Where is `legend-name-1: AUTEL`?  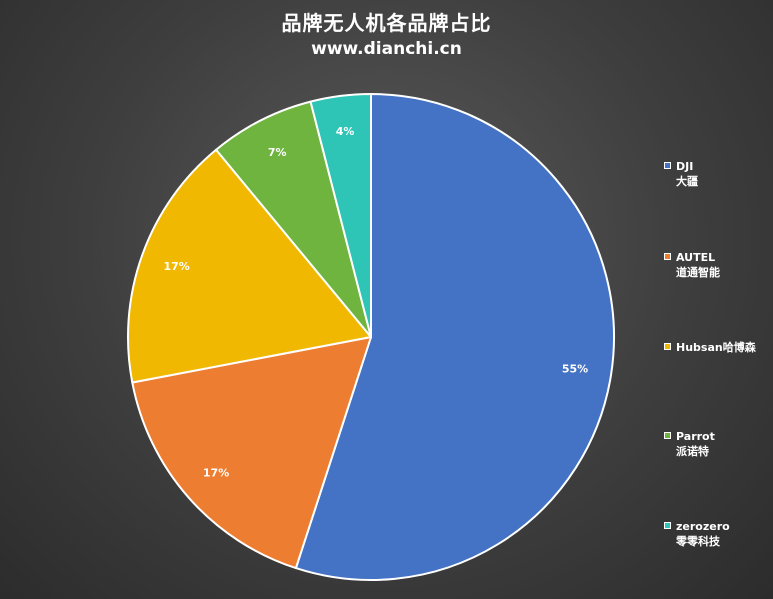
legend-name-1: AUTEL is located at coordinates (696, 257).